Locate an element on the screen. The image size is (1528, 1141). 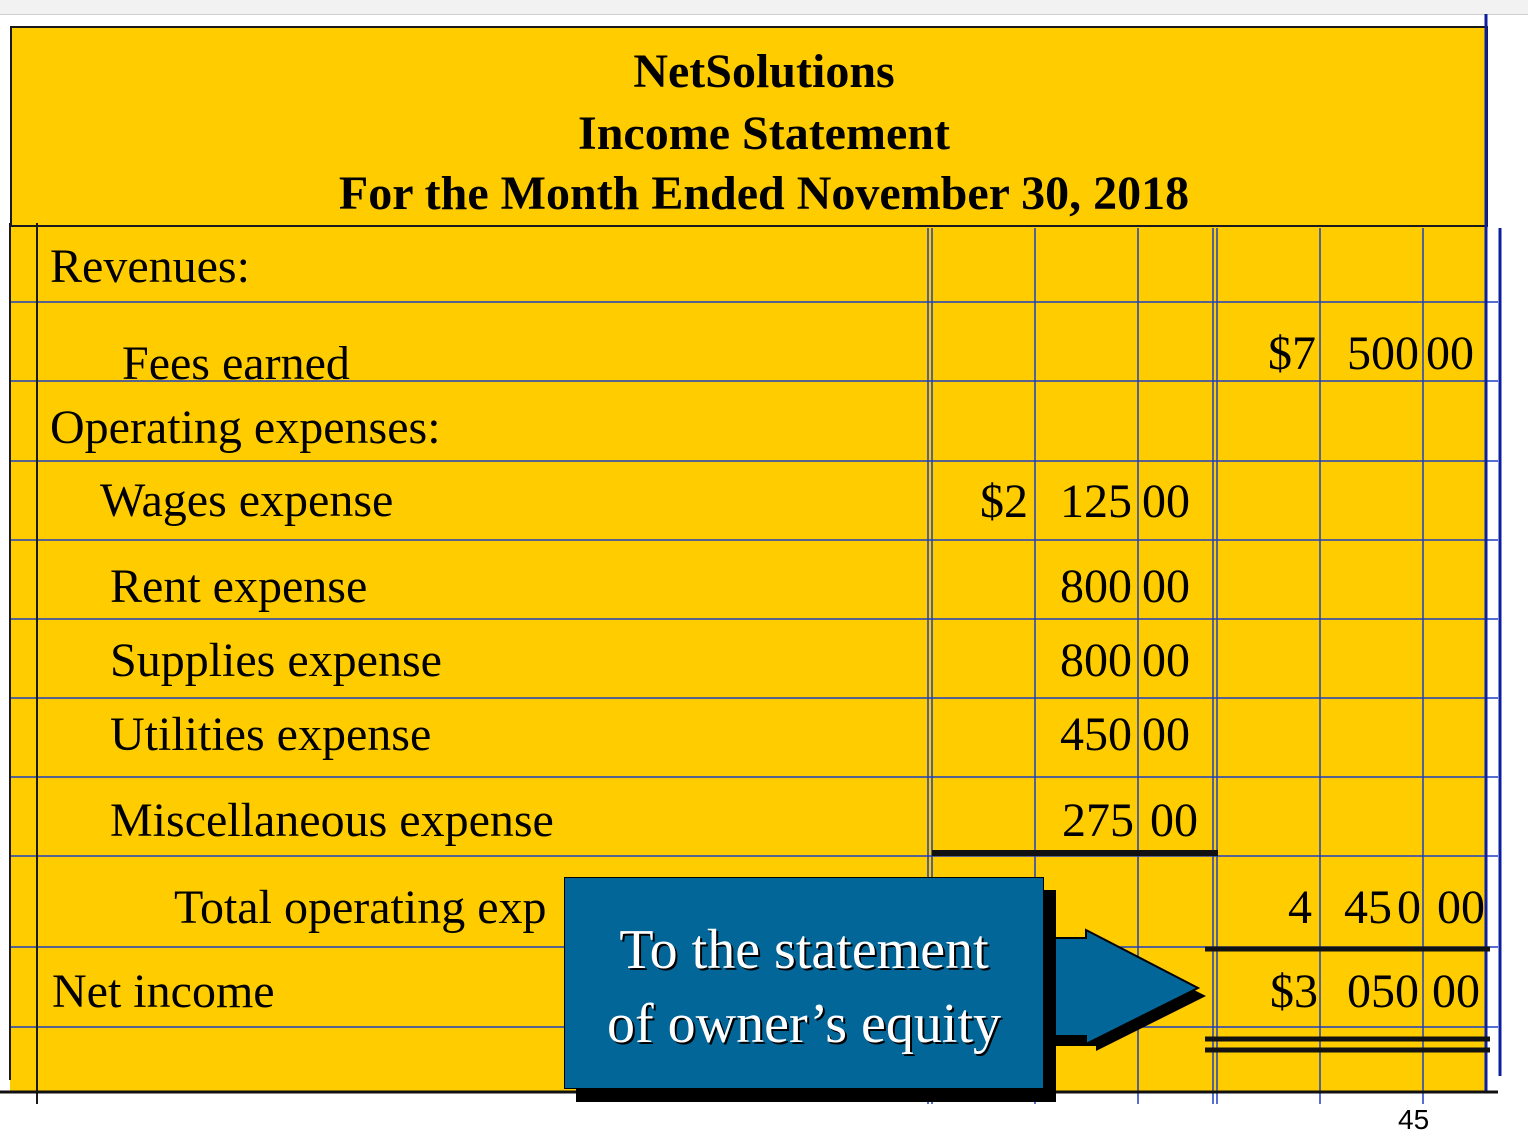
net-income-label: Net income is located at coordinates (163, 991).